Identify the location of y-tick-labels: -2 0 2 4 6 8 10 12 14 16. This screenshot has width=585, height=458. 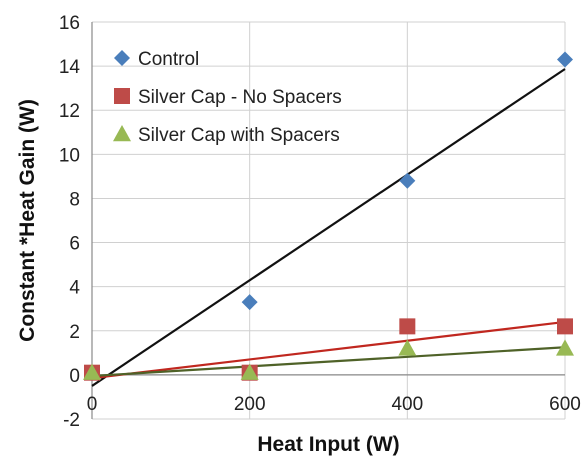
(70, 222).